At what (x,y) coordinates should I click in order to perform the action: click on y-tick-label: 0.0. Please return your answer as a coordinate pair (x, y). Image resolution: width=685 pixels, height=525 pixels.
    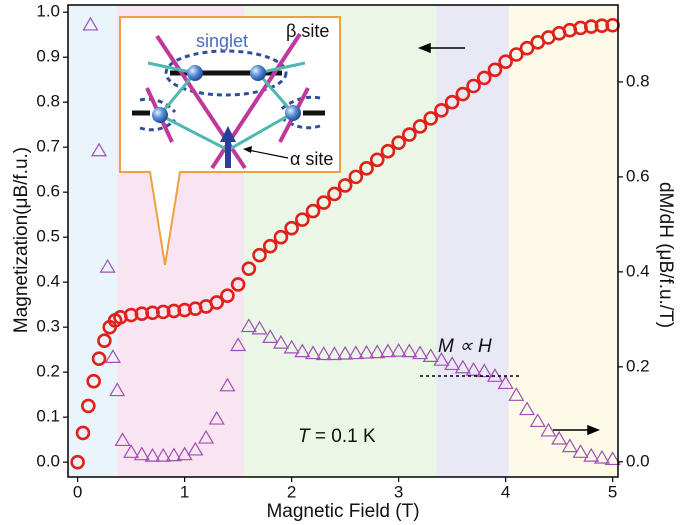
    Looking at the image, I should click on (48, 461).